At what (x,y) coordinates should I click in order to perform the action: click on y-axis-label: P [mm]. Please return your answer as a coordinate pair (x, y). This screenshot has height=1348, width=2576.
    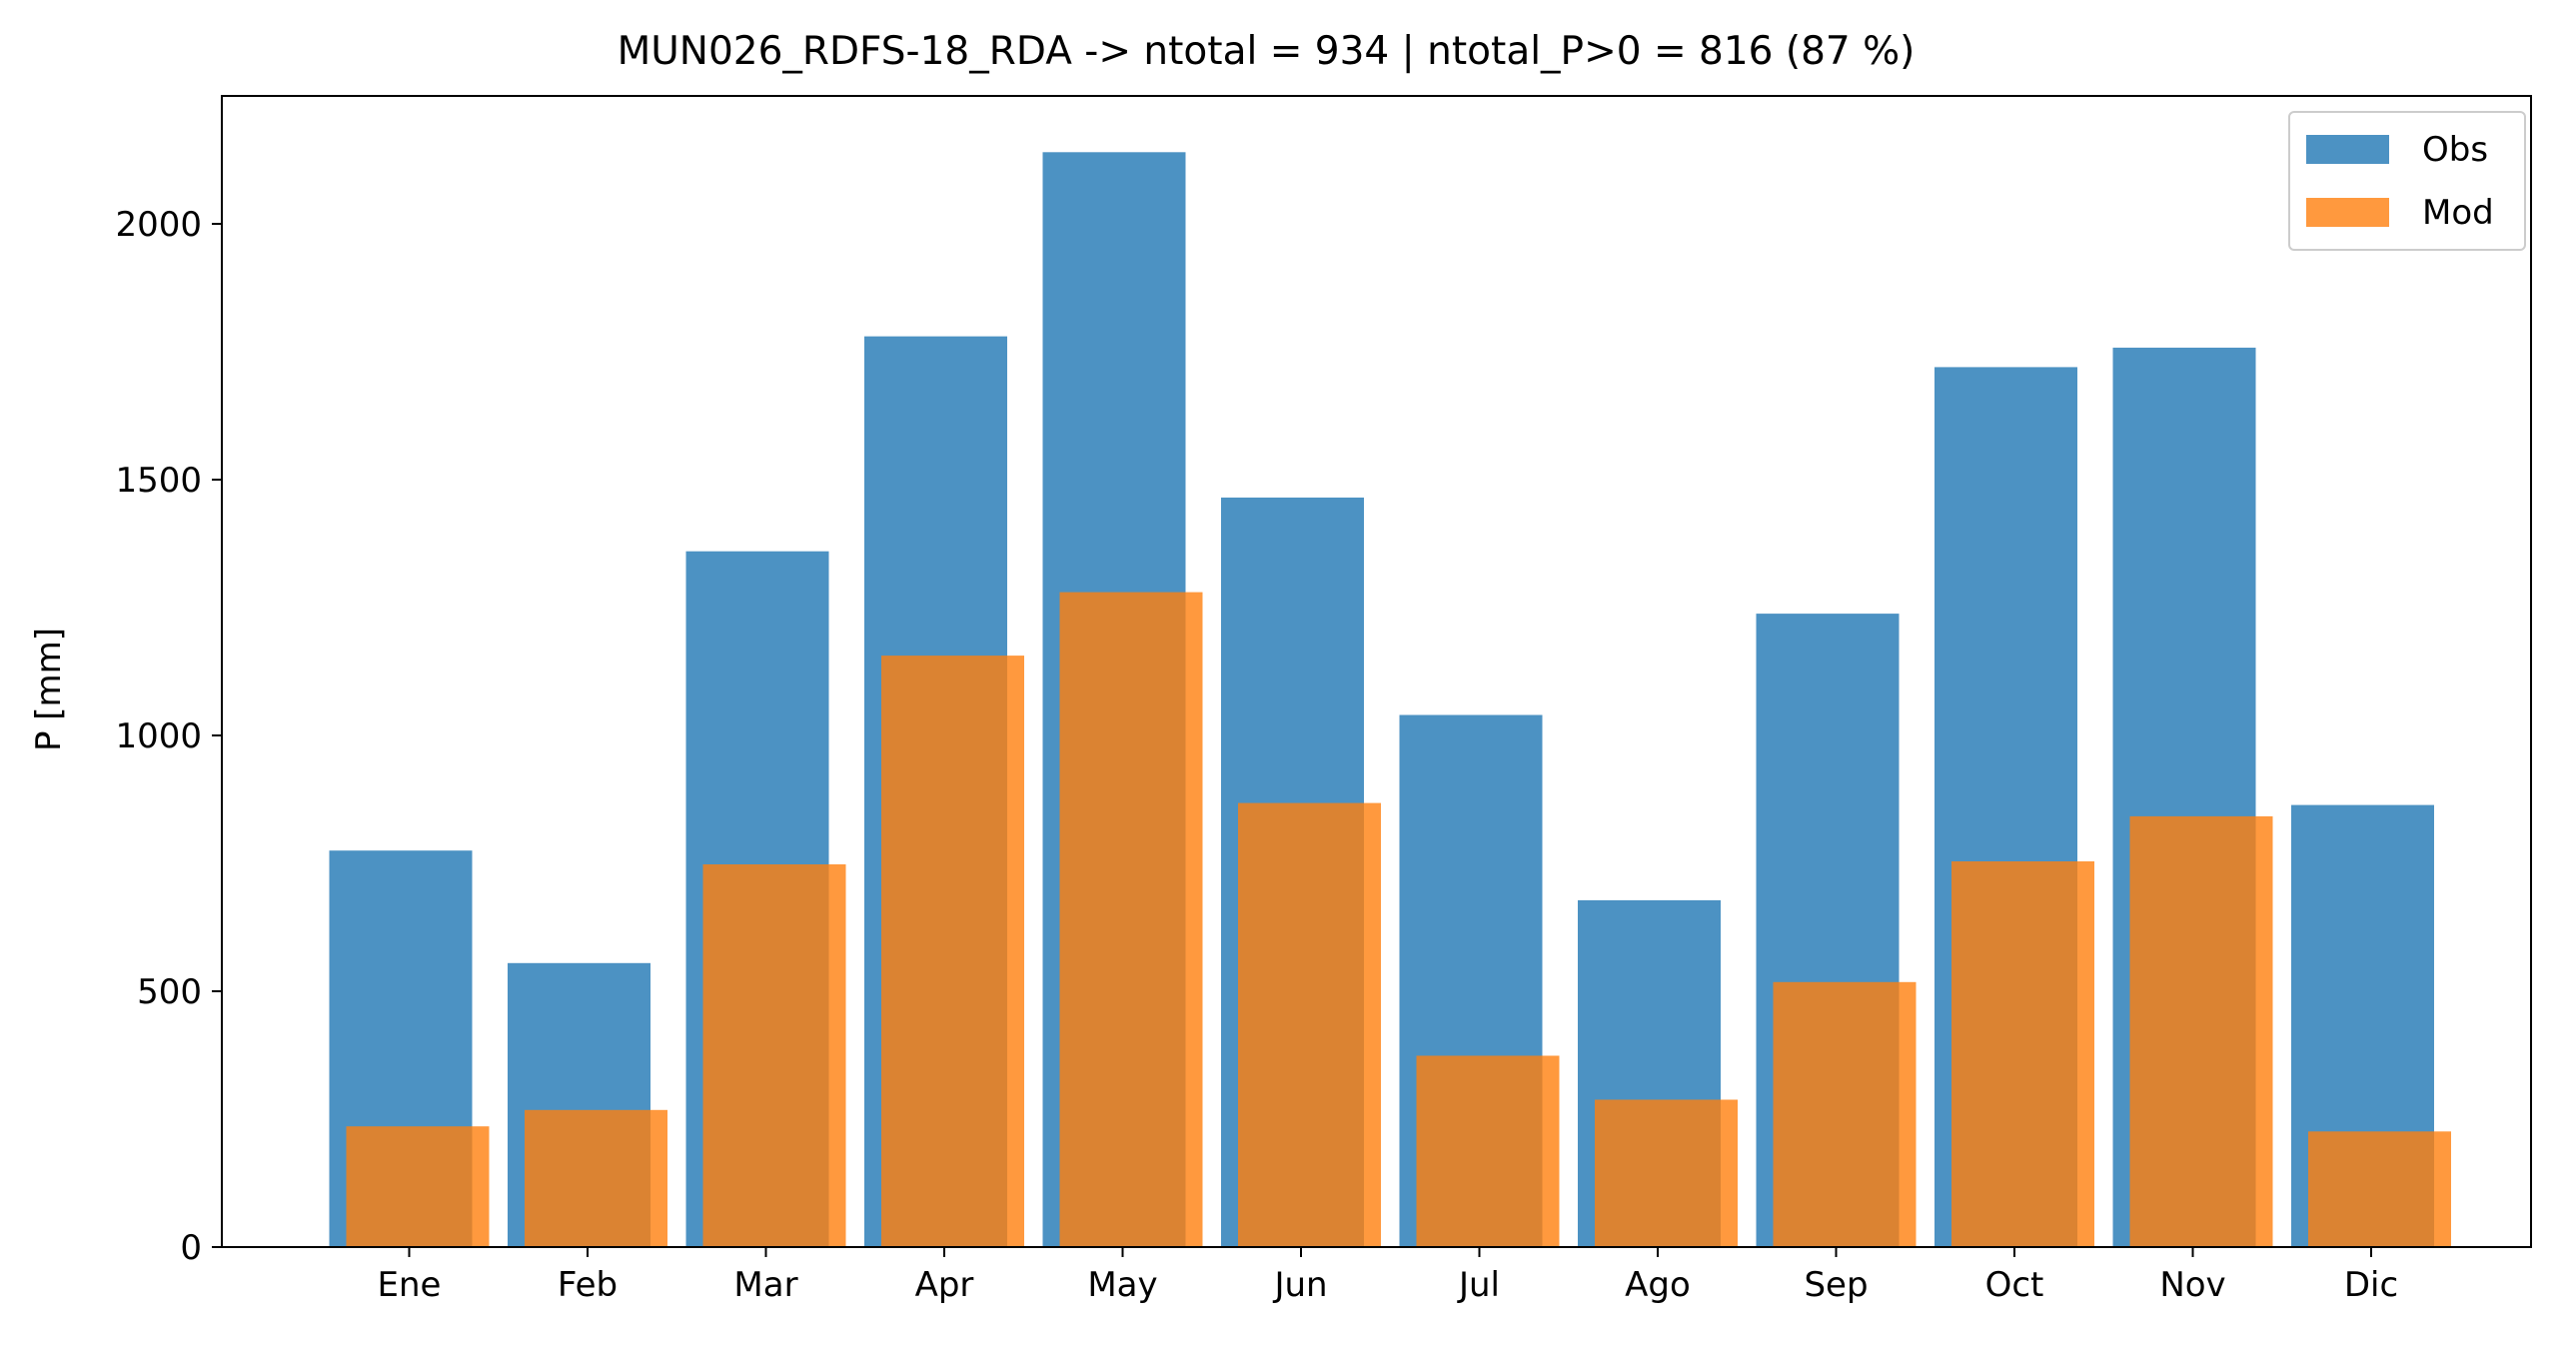
    Looking at the image, I should click on (49, 690).